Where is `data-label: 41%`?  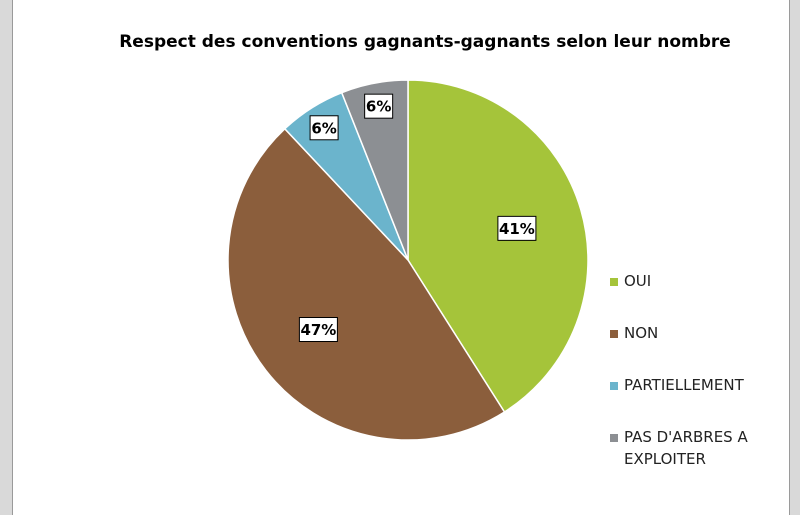
data-label: 41% is located at coordinates (517, 229).